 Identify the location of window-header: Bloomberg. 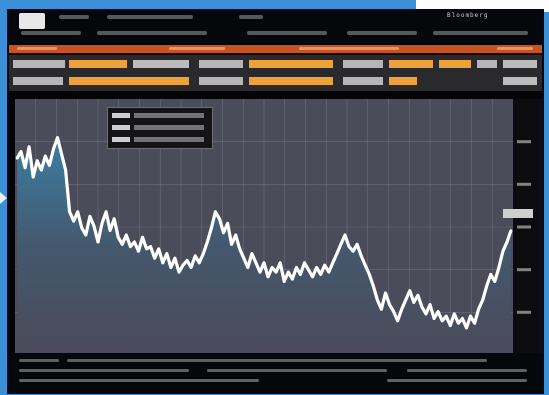
(275, 27).